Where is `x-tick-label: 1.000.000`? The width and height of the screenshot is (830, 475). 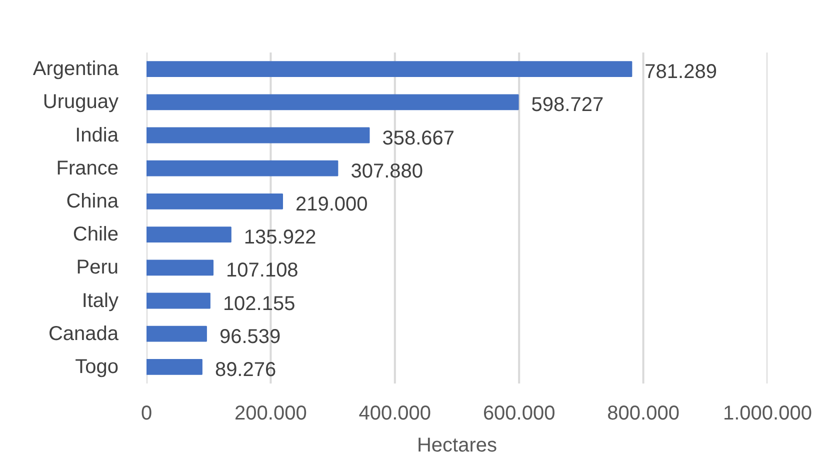 x-tick-label: 1.000.000 is located at coordinates (767, 413).